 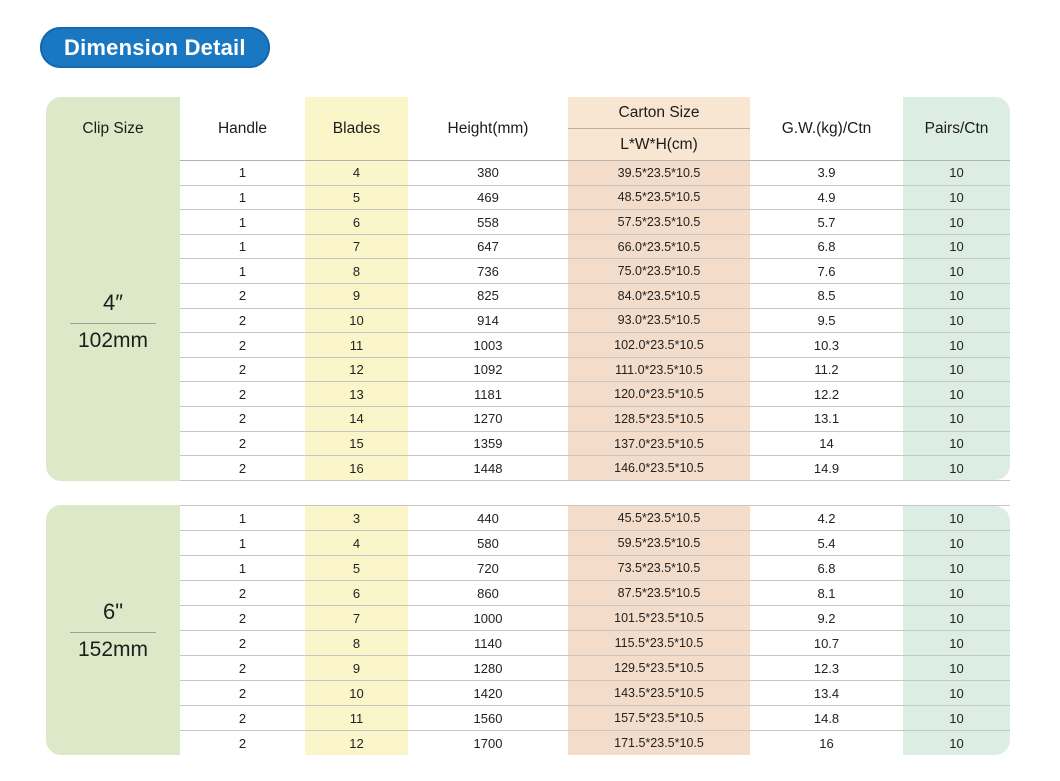 What do you see at coordinates (826, 370) in the screenshot?
I see `cell-gw: 11.2` at bounding box center [826, 370].